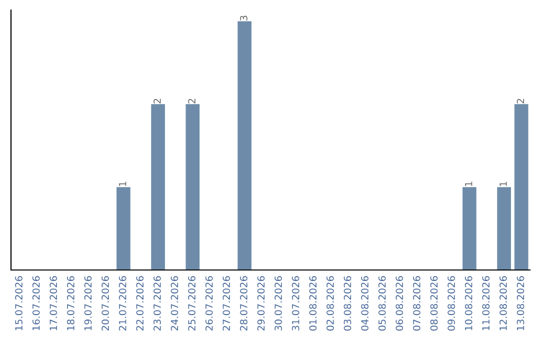  Describe the element at coordinates (18, 303) in the screenshot. I see `x-tick-label: 15.07.2026` at that location.